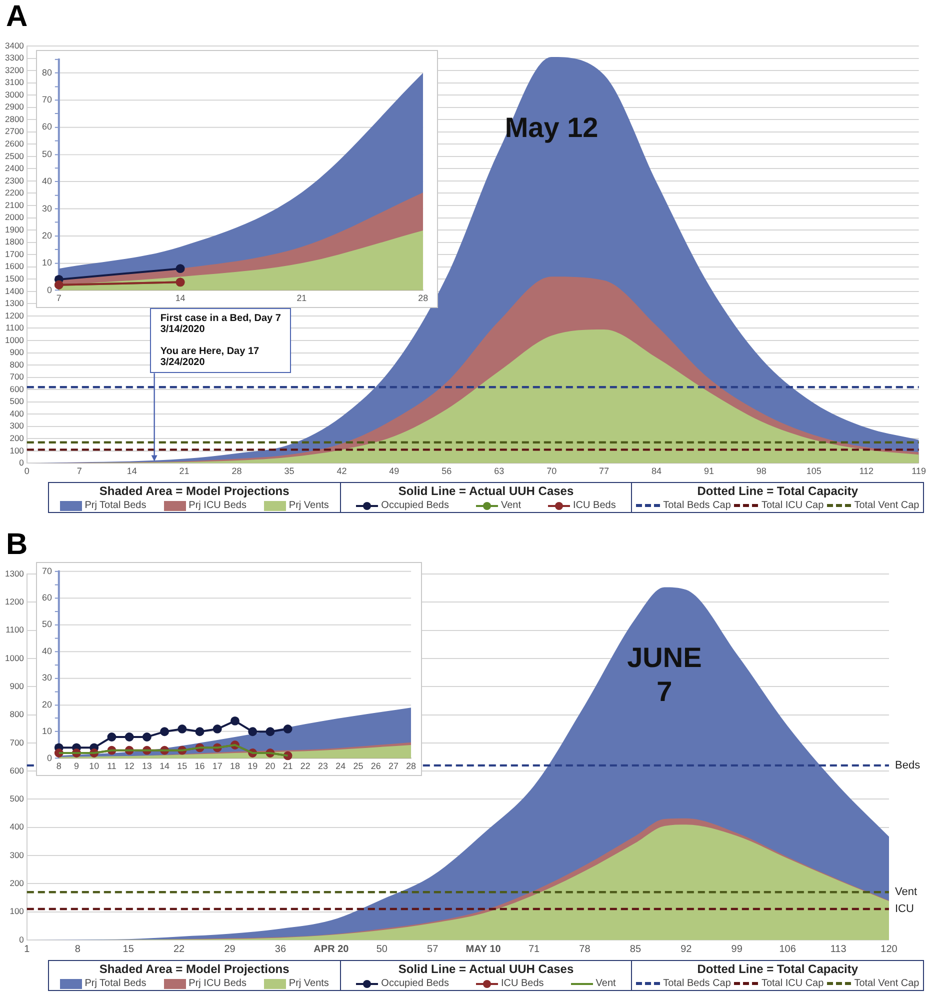  I want to click on x-tick-label: 112, so click(866, 471).